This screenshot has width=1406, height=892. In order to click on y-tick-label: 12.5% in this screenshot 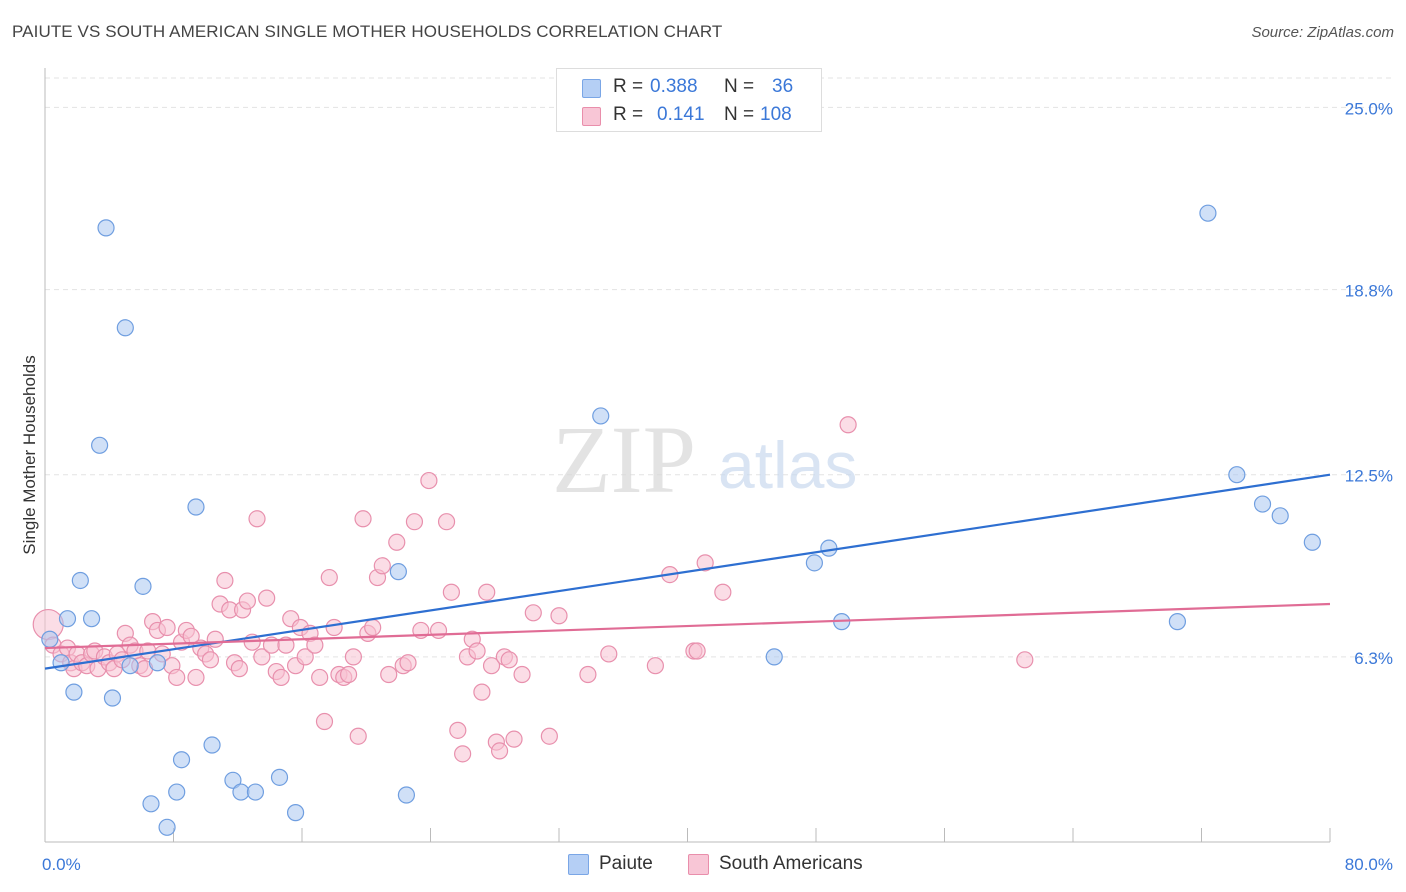, I will do `click(1369, 476)`.